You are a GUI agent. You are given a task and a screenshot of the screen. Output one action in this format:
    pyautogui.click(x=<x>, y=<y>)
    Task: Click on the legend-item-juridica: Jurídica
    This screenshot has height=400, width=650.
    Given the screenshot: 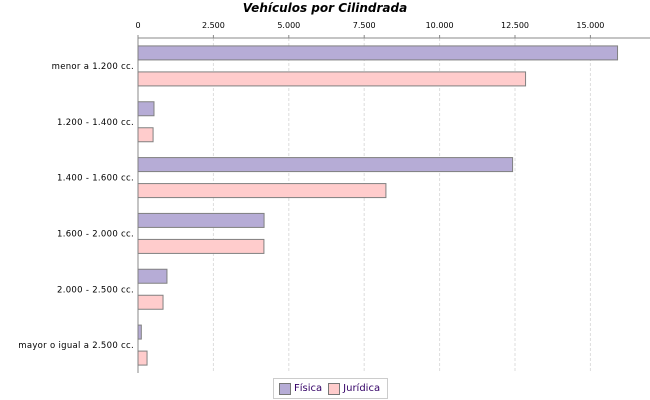 What is the action you would take?
    pyautogui.click(x=353, y=388)
    